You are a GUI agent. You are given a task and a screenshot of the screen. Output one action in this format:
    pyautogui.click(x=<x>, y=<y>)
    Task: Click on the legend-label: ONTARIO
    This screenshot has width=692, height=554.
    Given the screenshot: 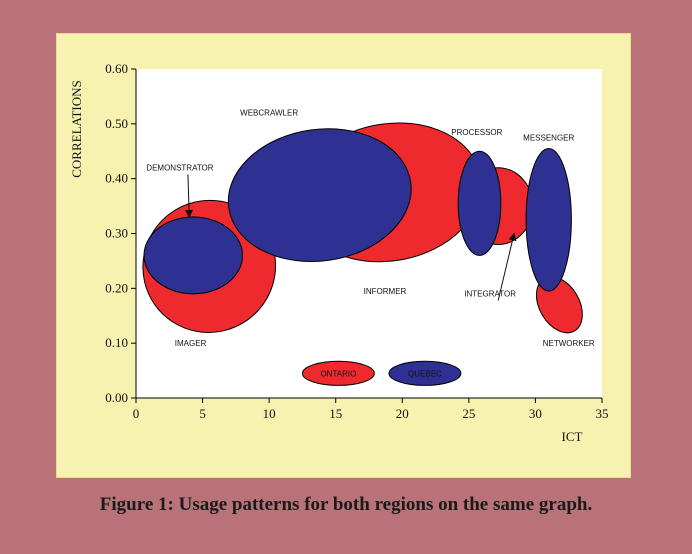 What is the action you would take?
    pyautogui.click(x=338, y=373)
    